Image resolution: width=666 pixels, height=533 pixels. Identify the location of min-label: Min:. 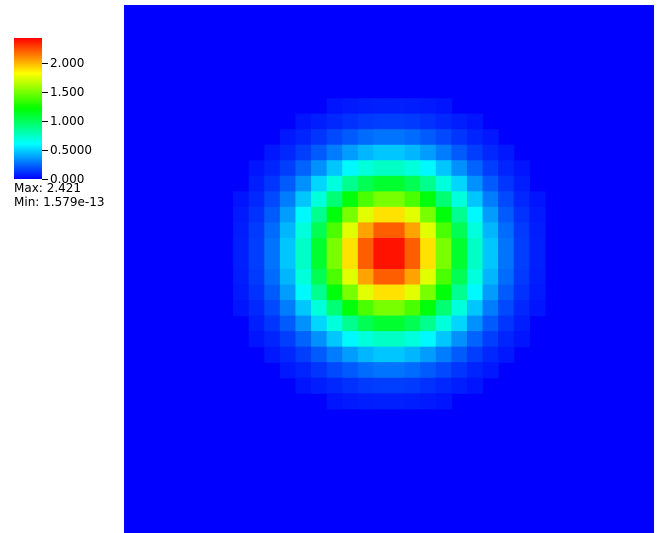
(27, 202).